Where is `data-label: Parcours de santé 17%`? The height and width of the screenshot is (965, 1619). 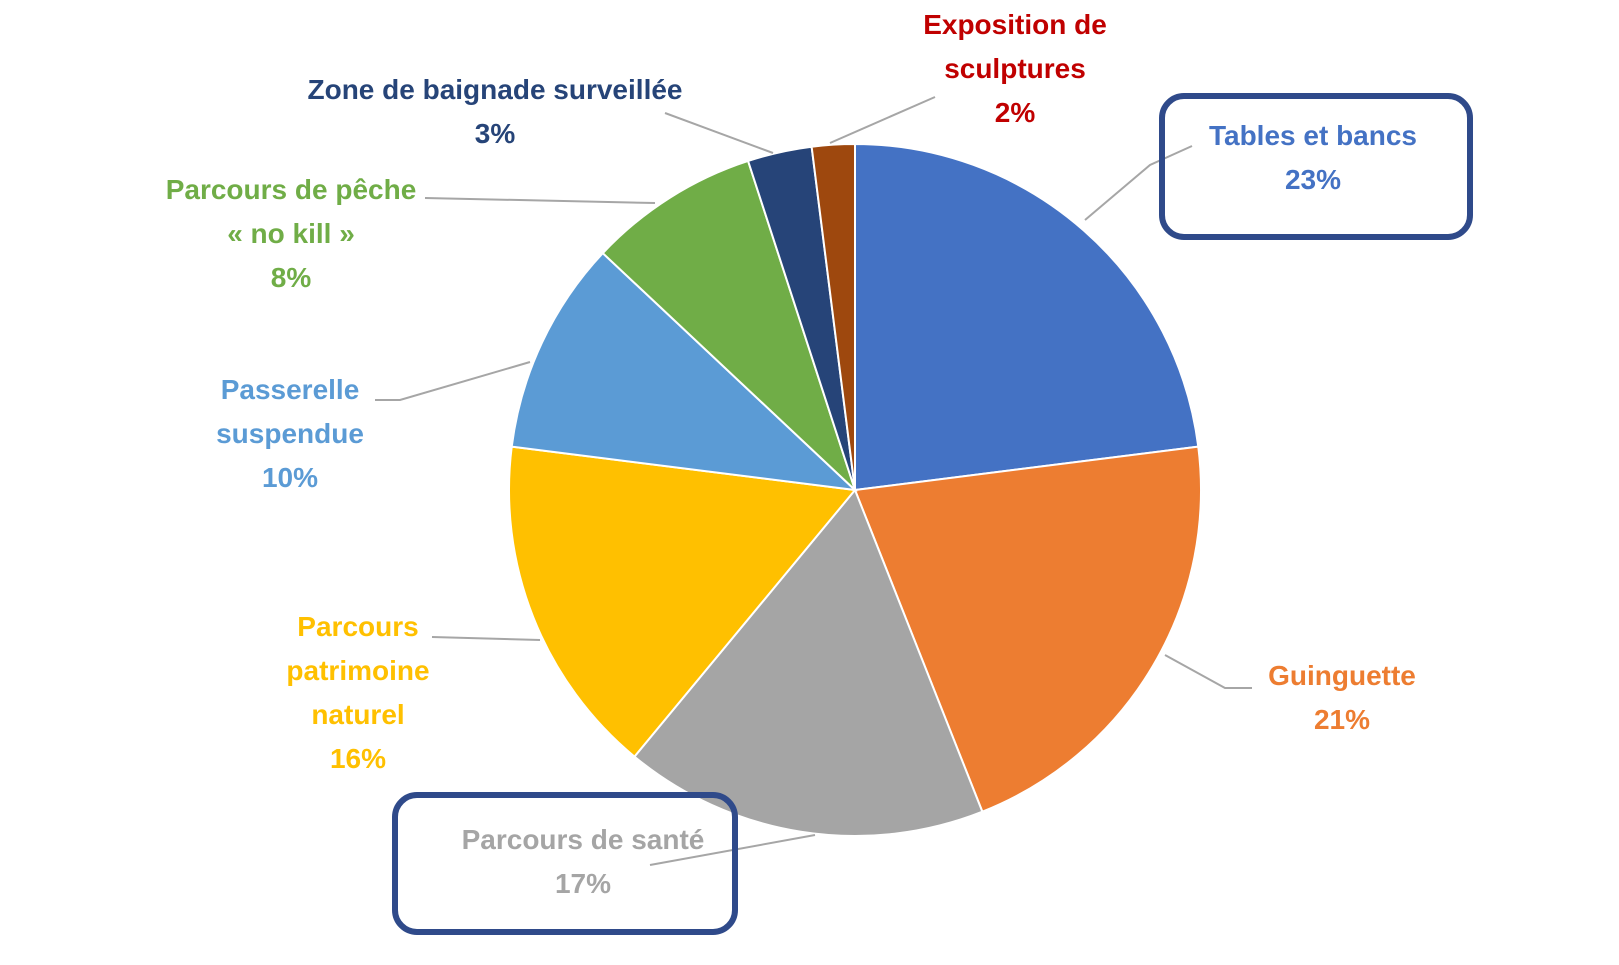
data-label: Parcours de santé 17% is located at coordinates (583, 862).